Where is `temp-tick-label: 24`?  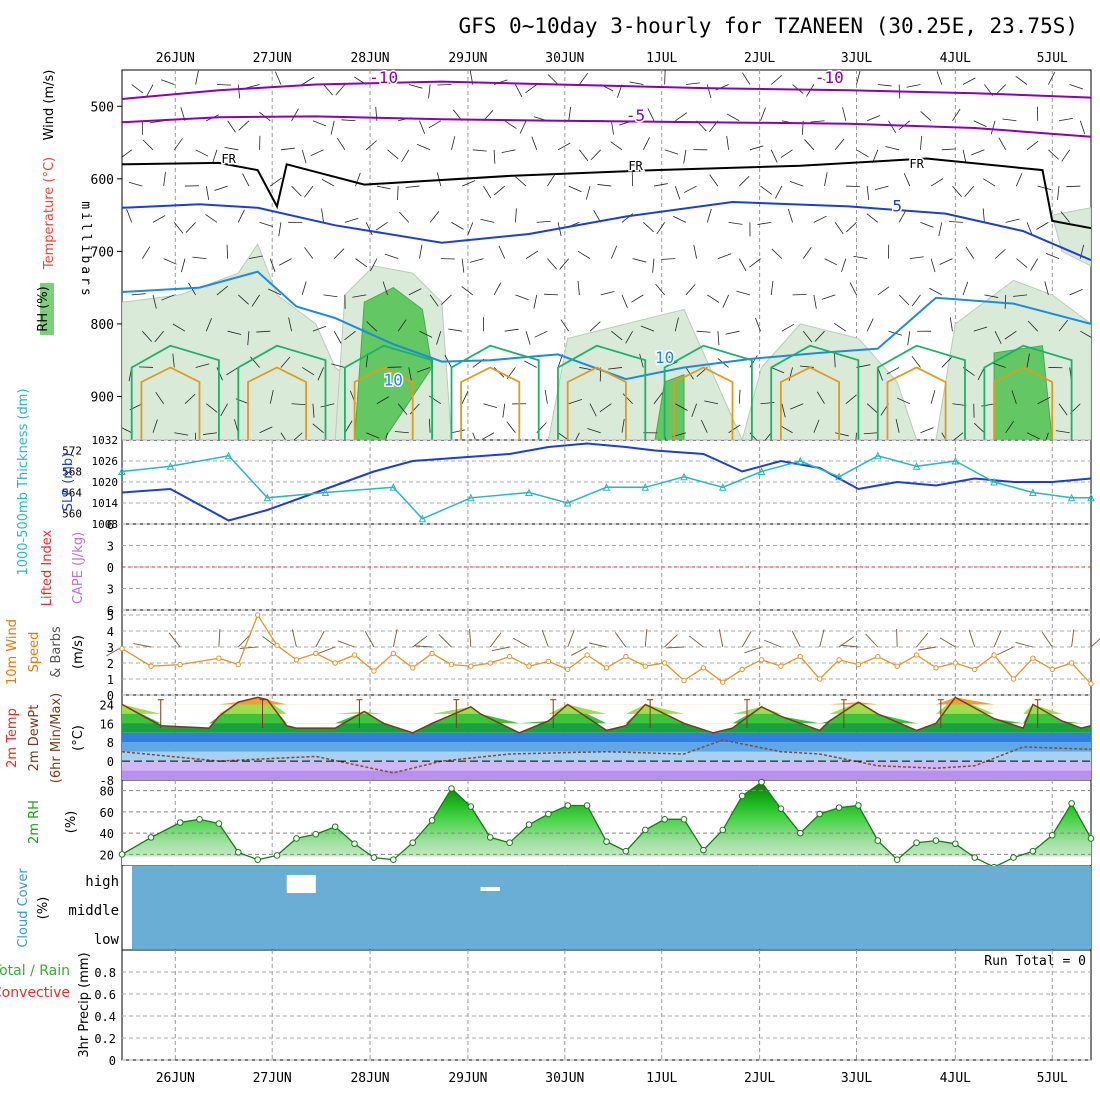
temp-tick-label: 24 is located at coordinates (107, 705).